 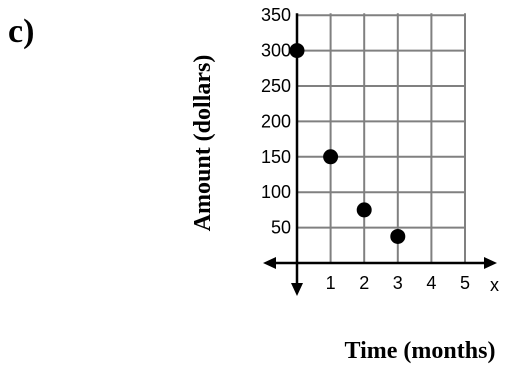 I want to click on y-tick-label: 100, so click(x=276, y=192).